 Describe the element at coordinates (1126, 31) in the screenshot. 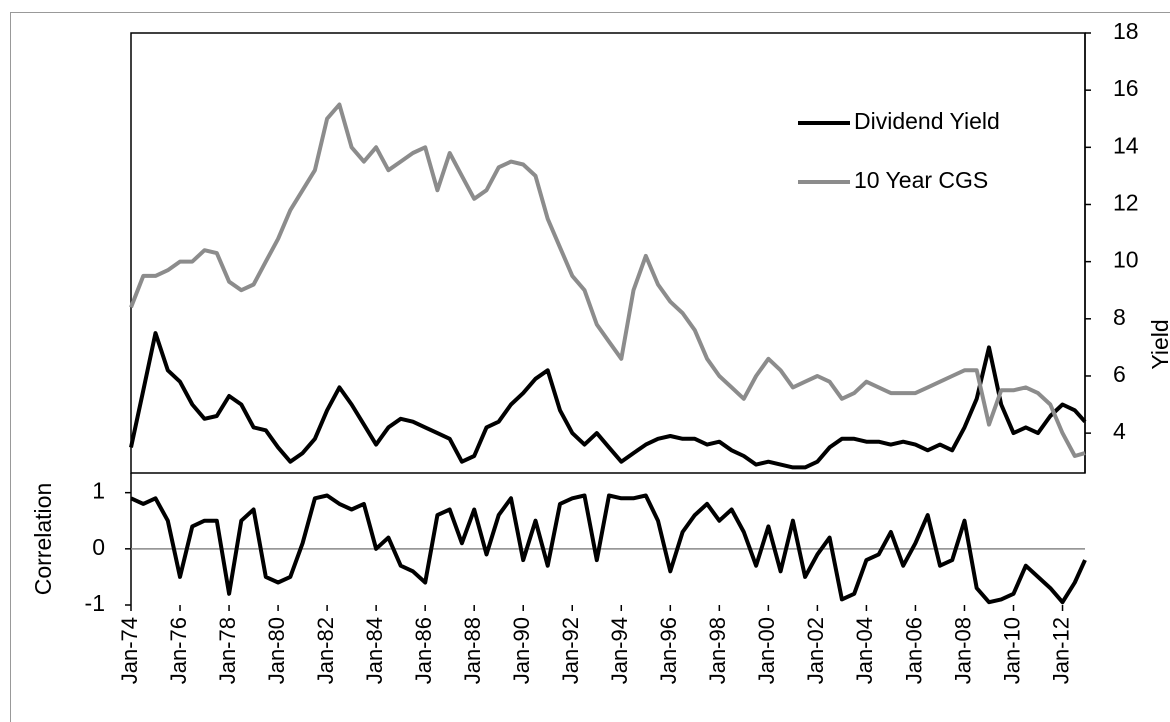

I see `y-tick-label: 18` at that location.